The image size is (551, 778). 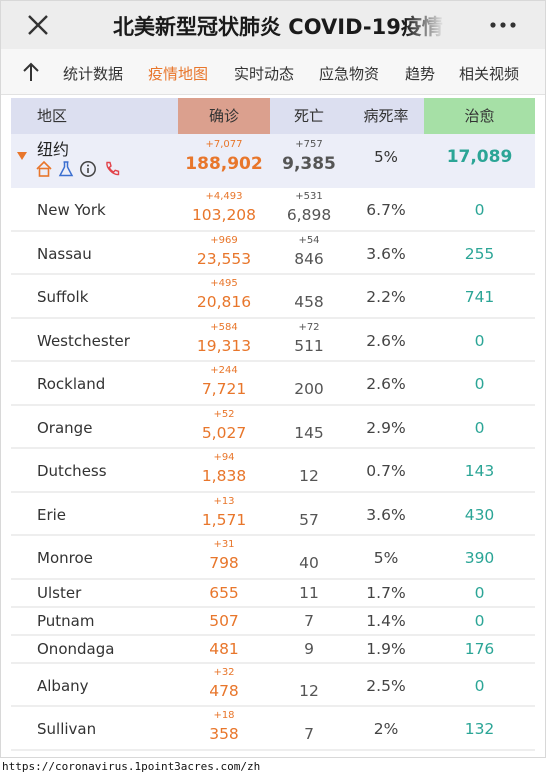 I want to click on confirmed-delta: +244, so click(x=224, y=370).